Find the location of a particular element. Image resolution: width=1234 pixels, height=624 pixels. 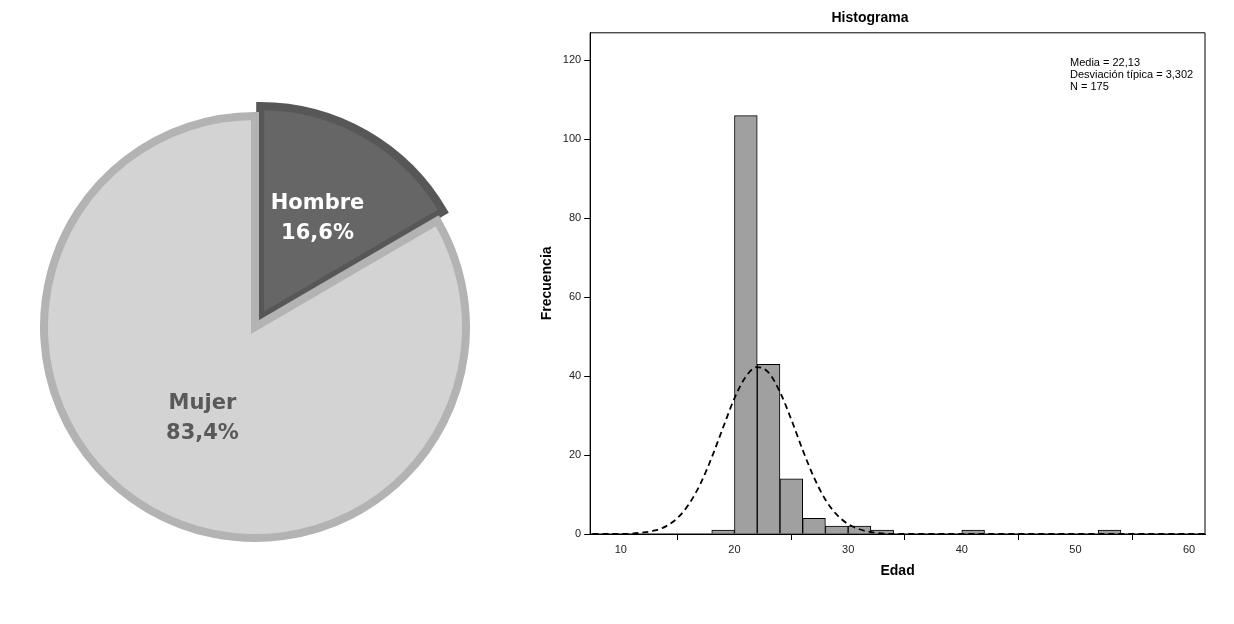

x-tick-label: 30 is located at coordinates (848, 548).